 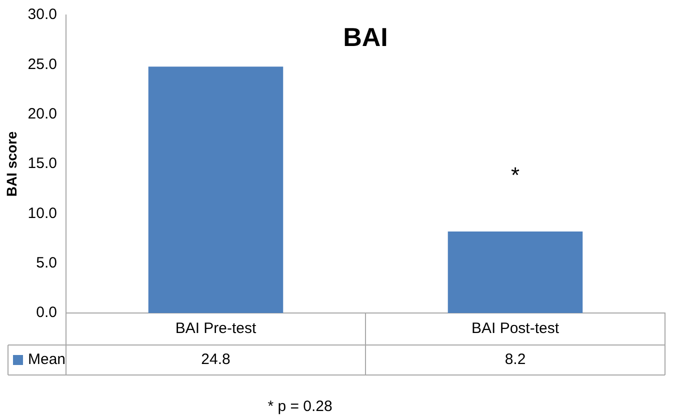 I want to click on y-tick-label: 15.0, so click(x=42, y=163).